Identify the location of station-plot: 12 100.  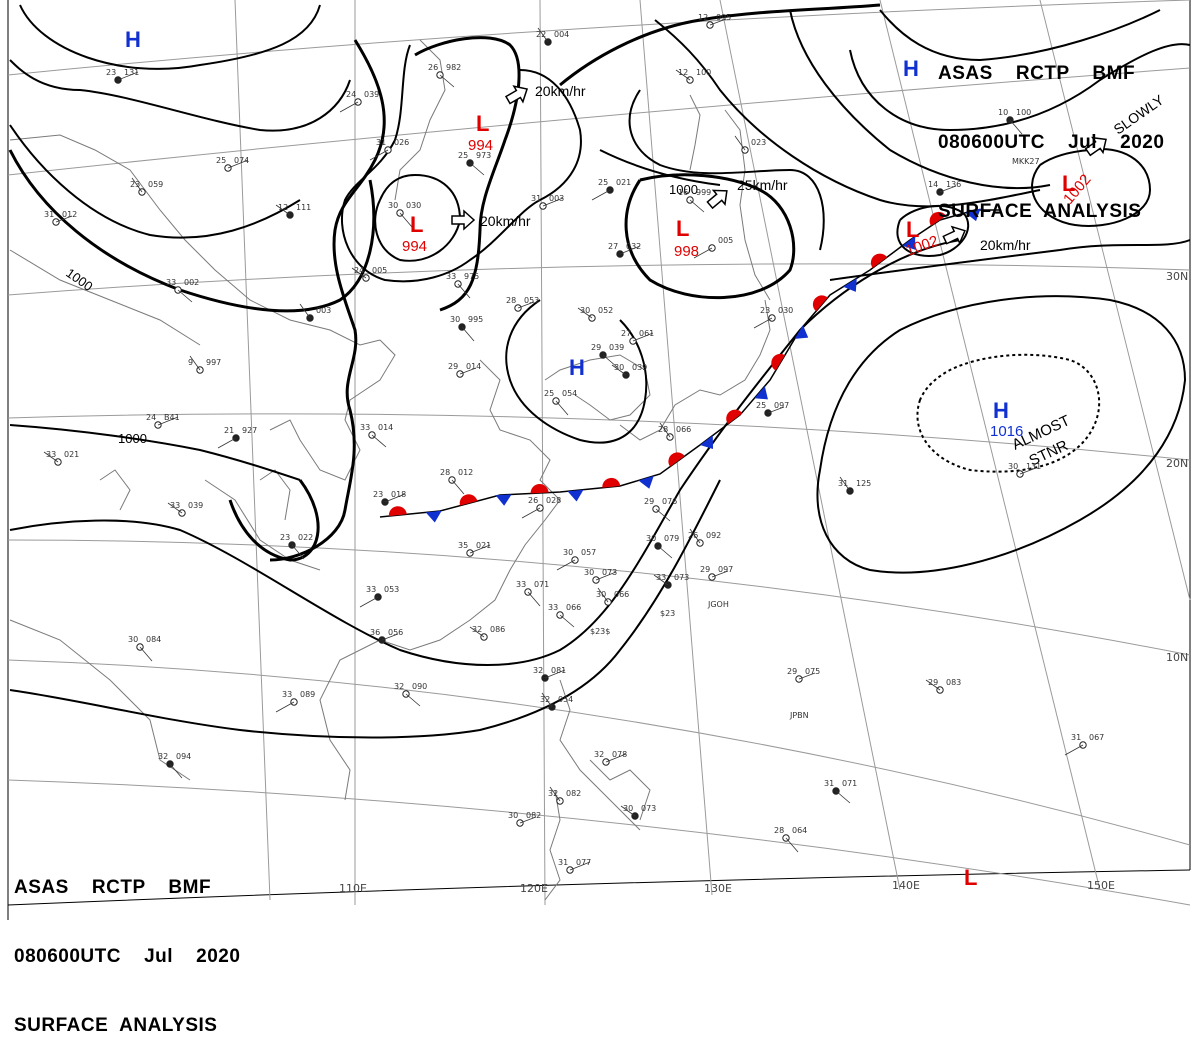
(693, 76).